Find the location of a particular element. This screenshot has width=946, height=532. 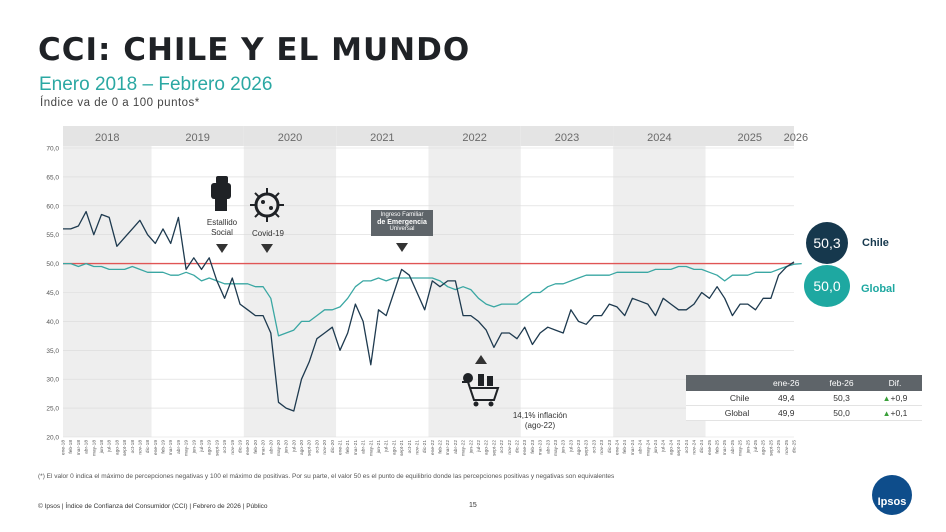

x-tick-label: may-24 is located at coordinates (648, 448).